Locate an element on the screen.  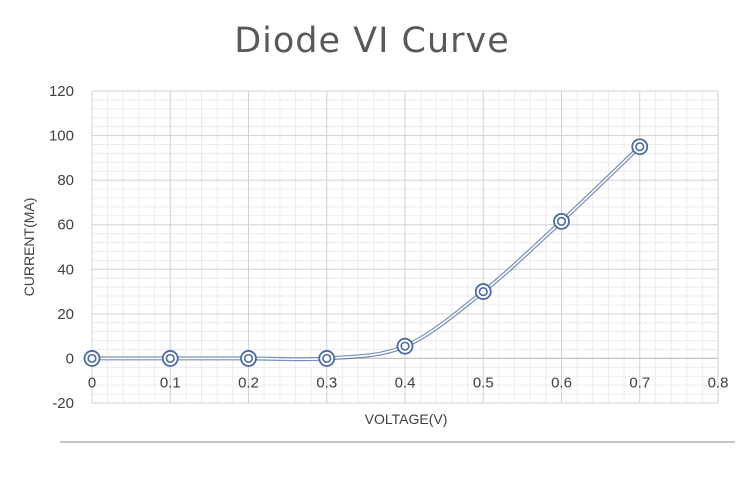
y-tick-label: 40 is located at coordinates (65, 269).